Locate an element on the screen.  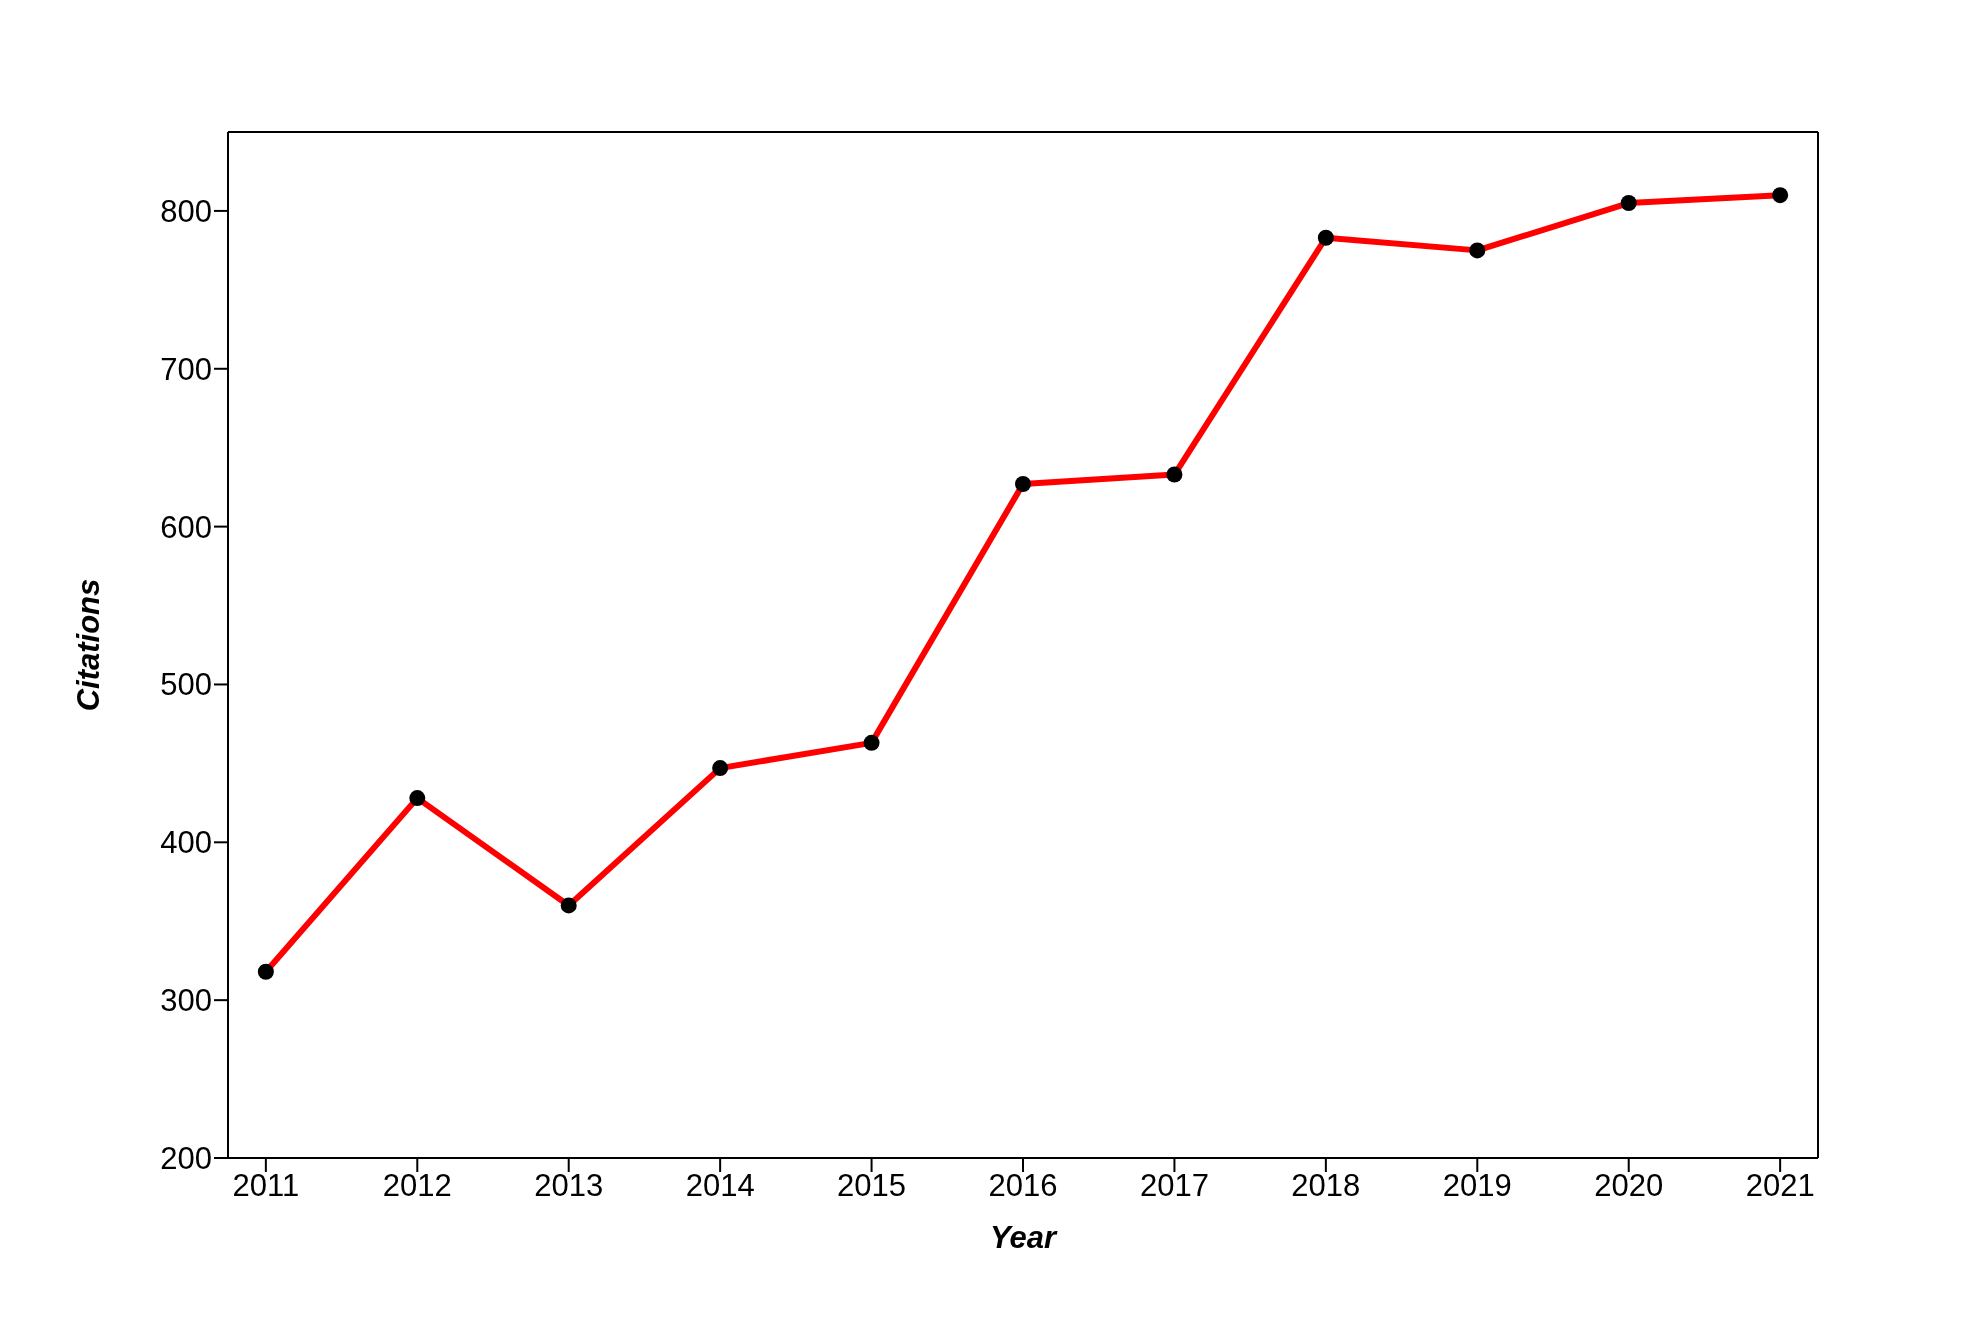
x-tick-label: 2016 is located at coordinates (1023, 1186).